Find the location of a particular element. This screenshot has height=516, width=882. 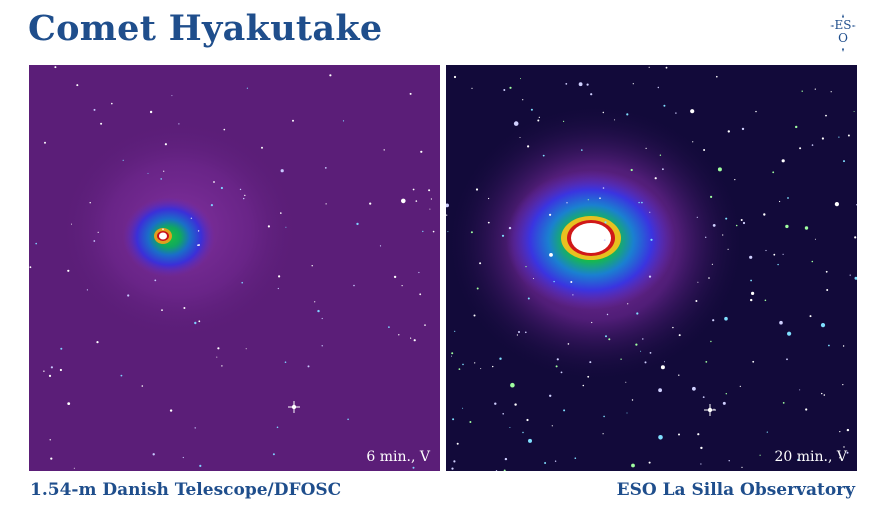

exposure-label-left: 6 min., V is located at coordinates (398, 457).